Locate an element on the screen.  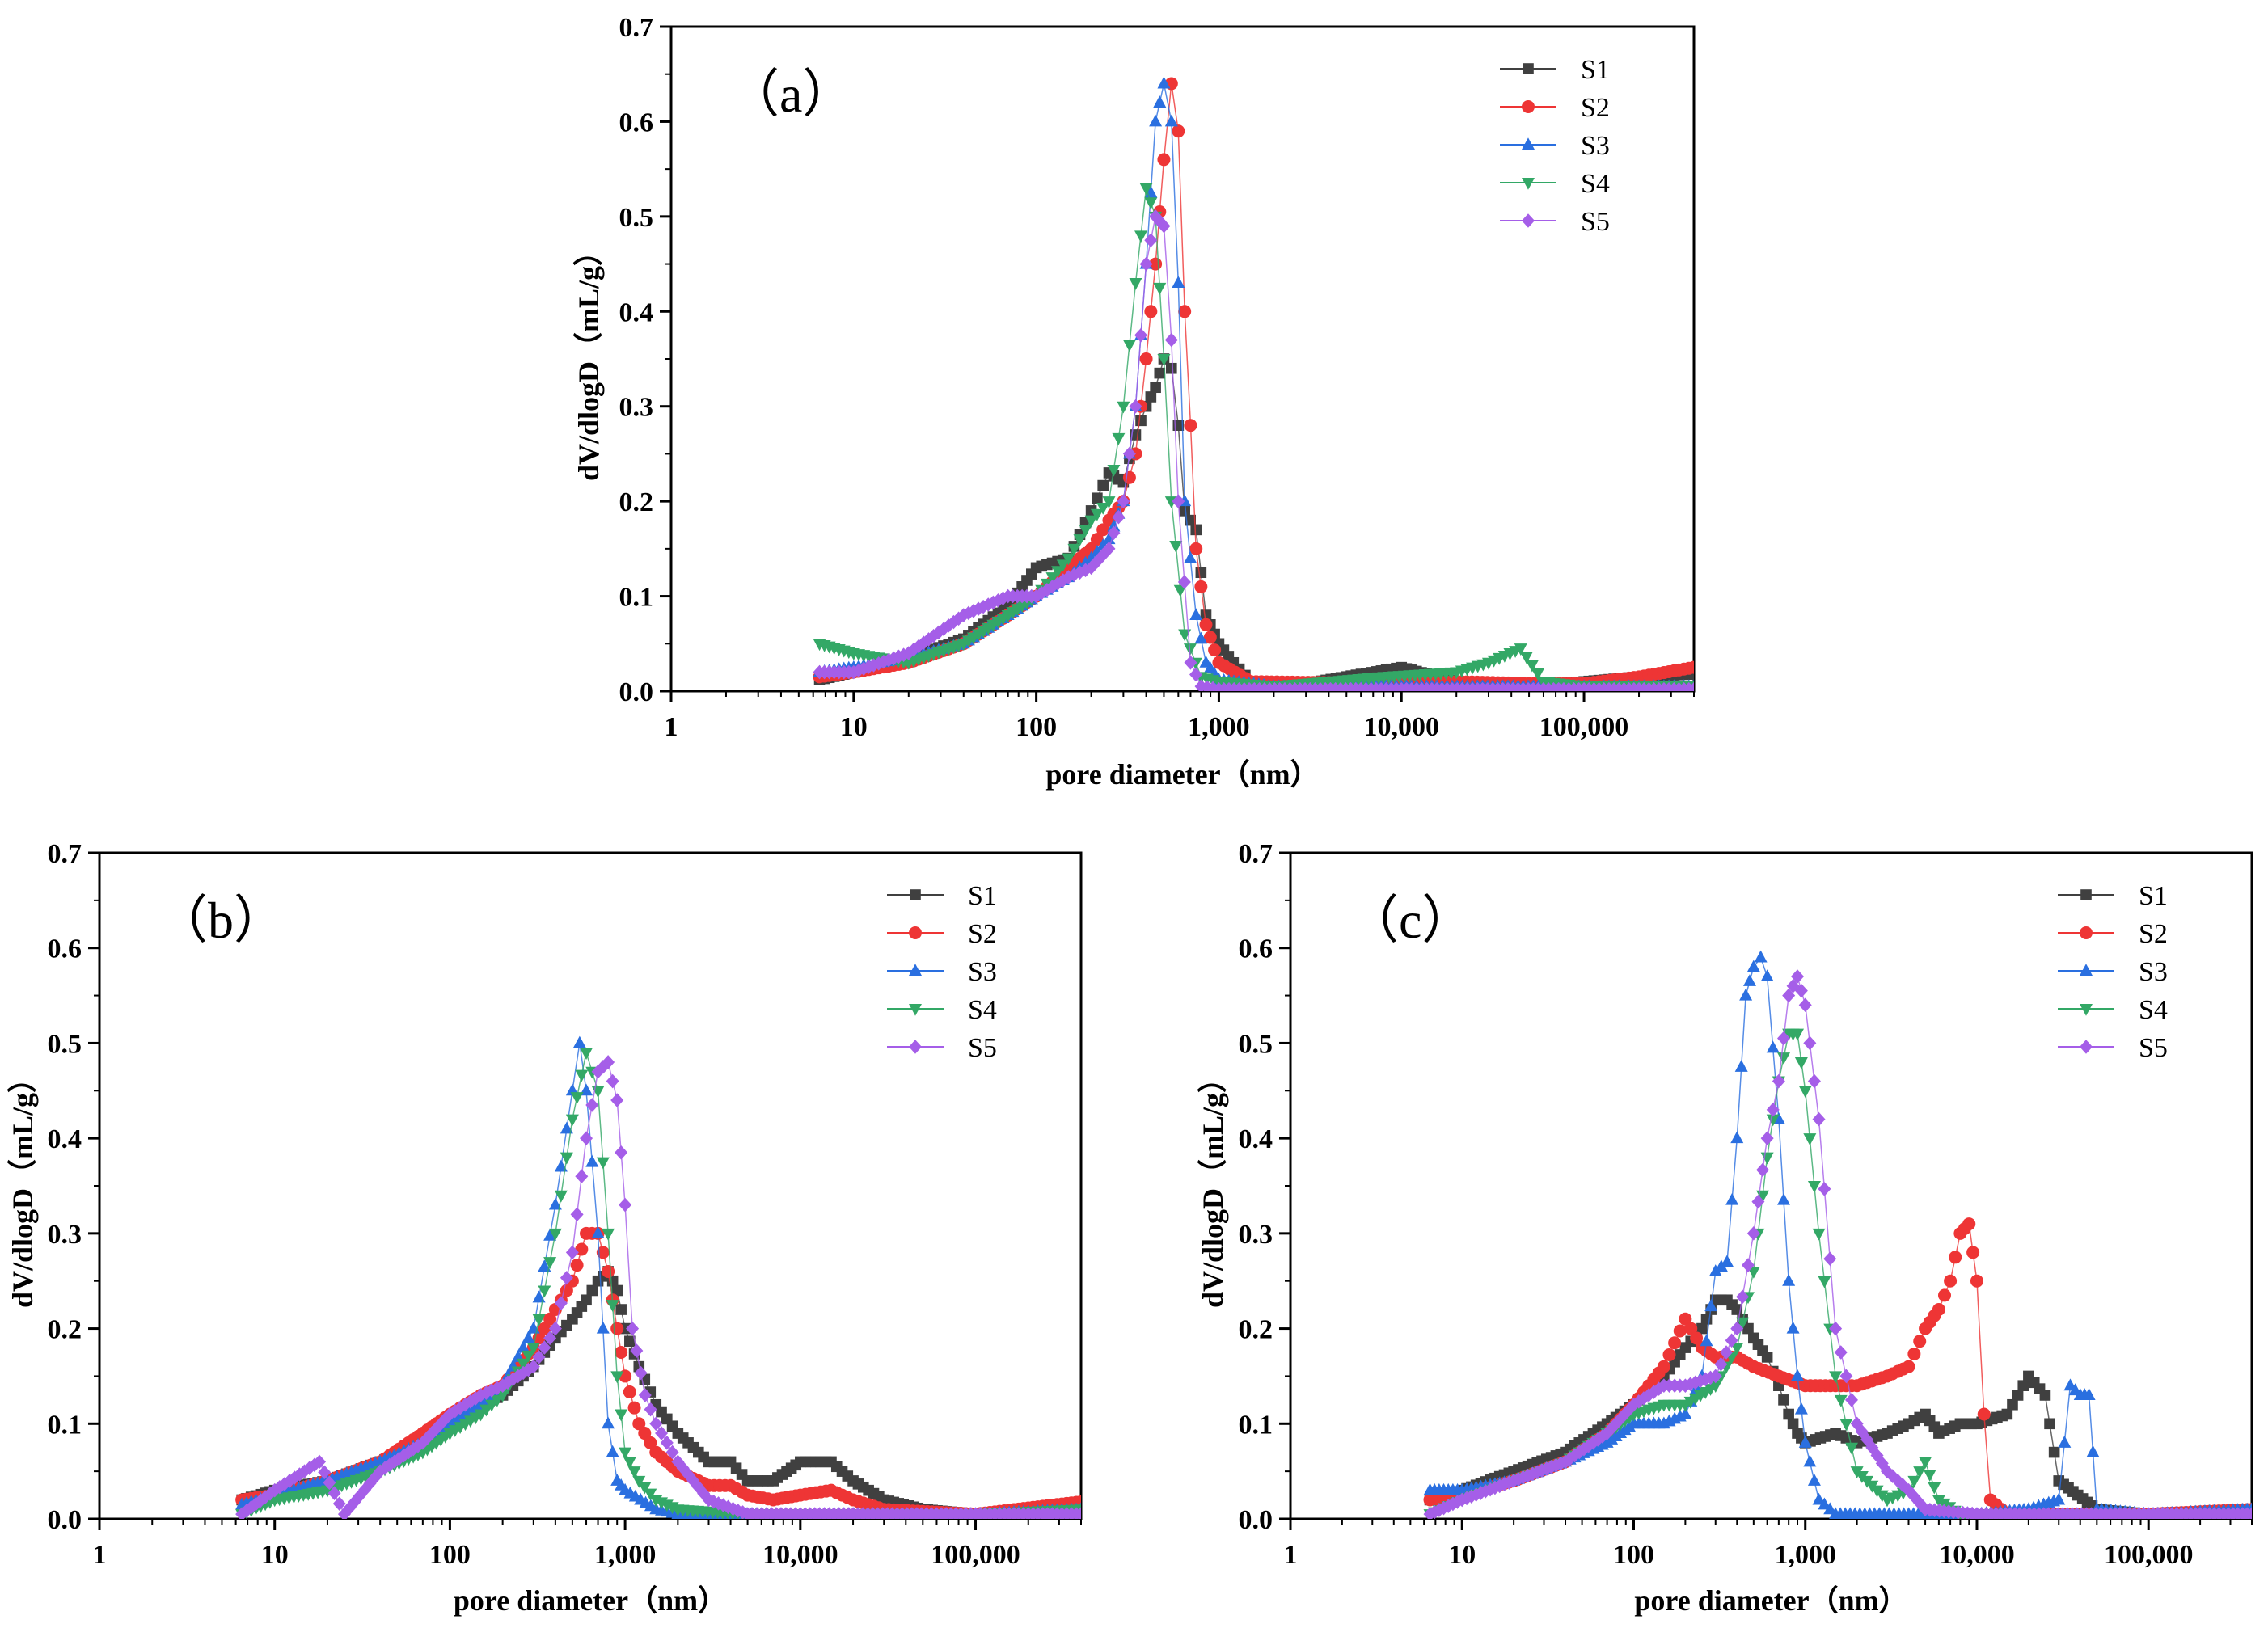
panel-label: （a） is located at coordinates (791, 94).